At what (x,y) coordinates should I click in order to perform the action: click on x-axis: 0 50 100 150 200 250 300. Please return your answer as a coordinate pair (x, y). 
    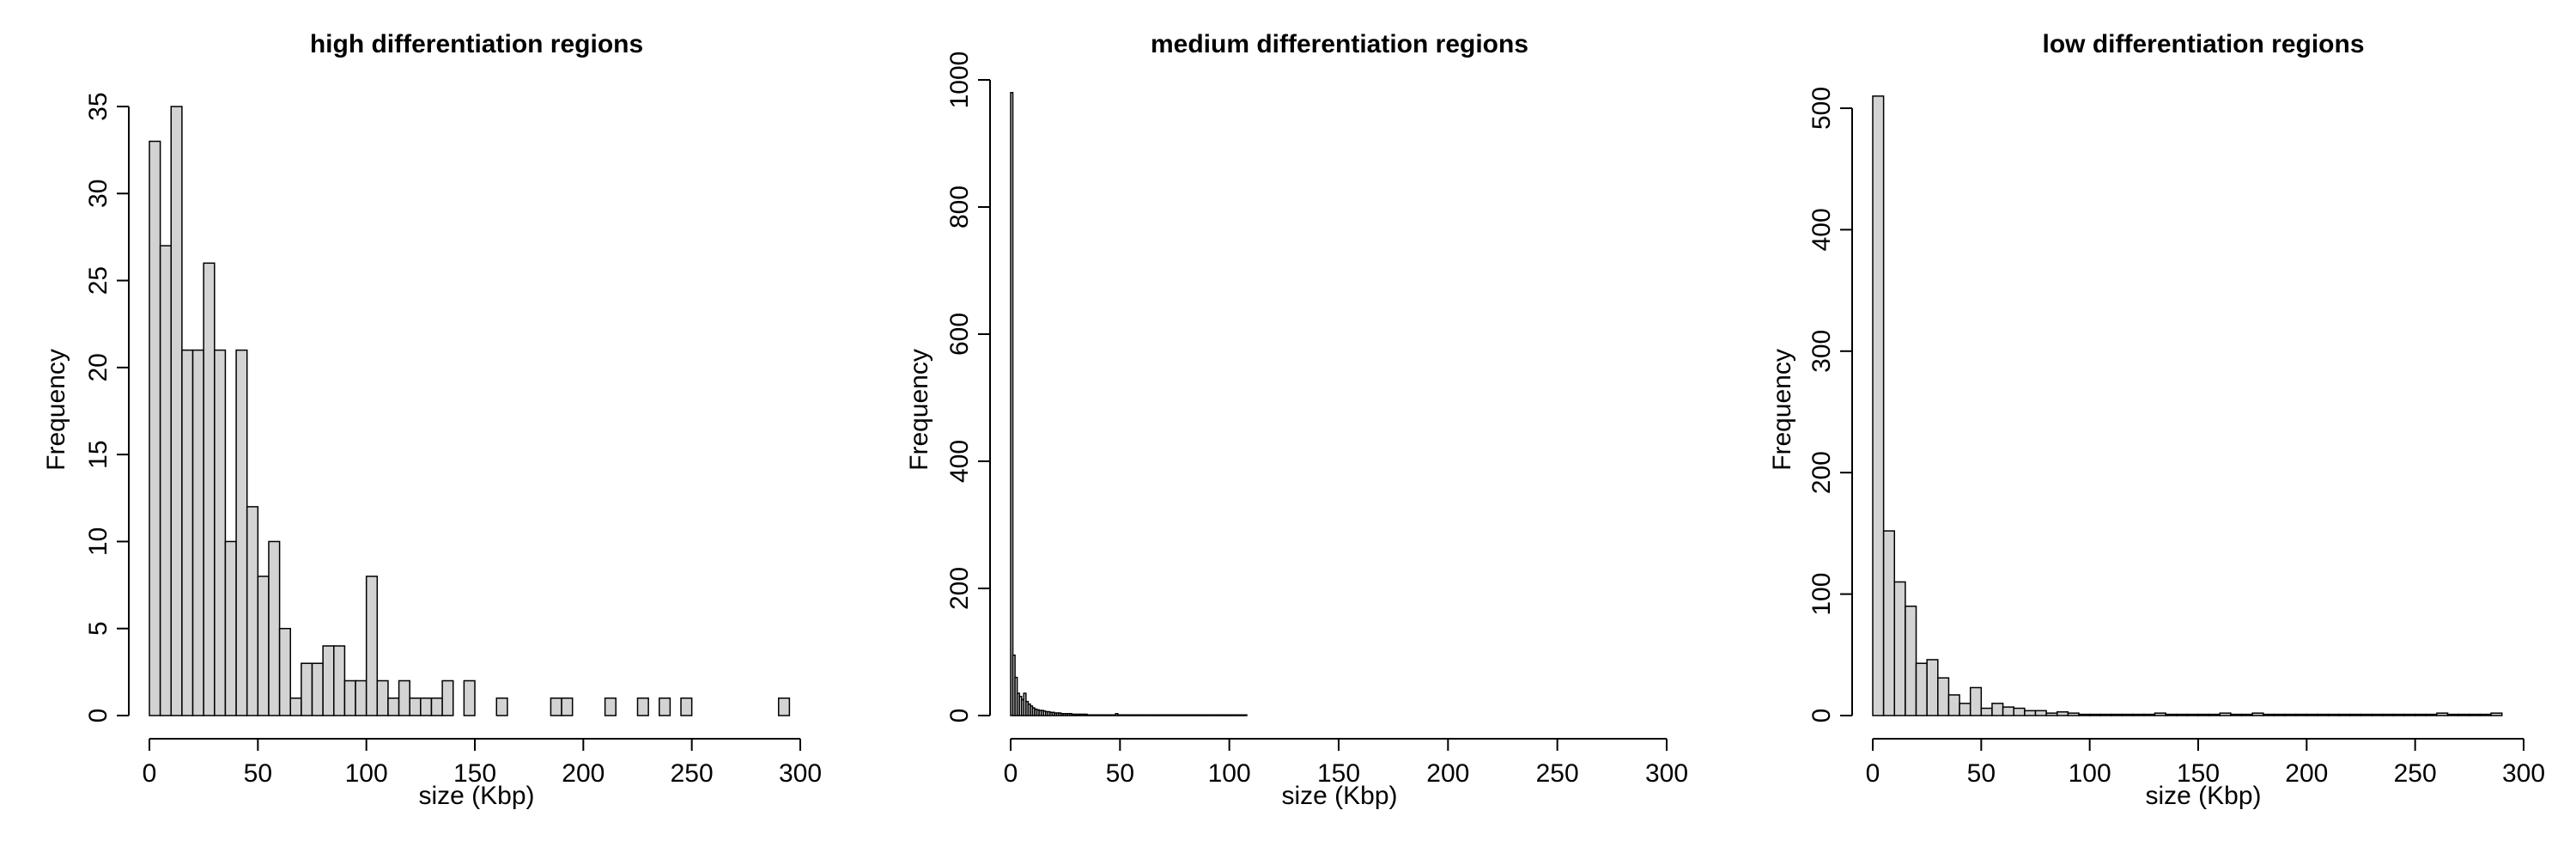
    Looking at the image, I should click on (483, 763).